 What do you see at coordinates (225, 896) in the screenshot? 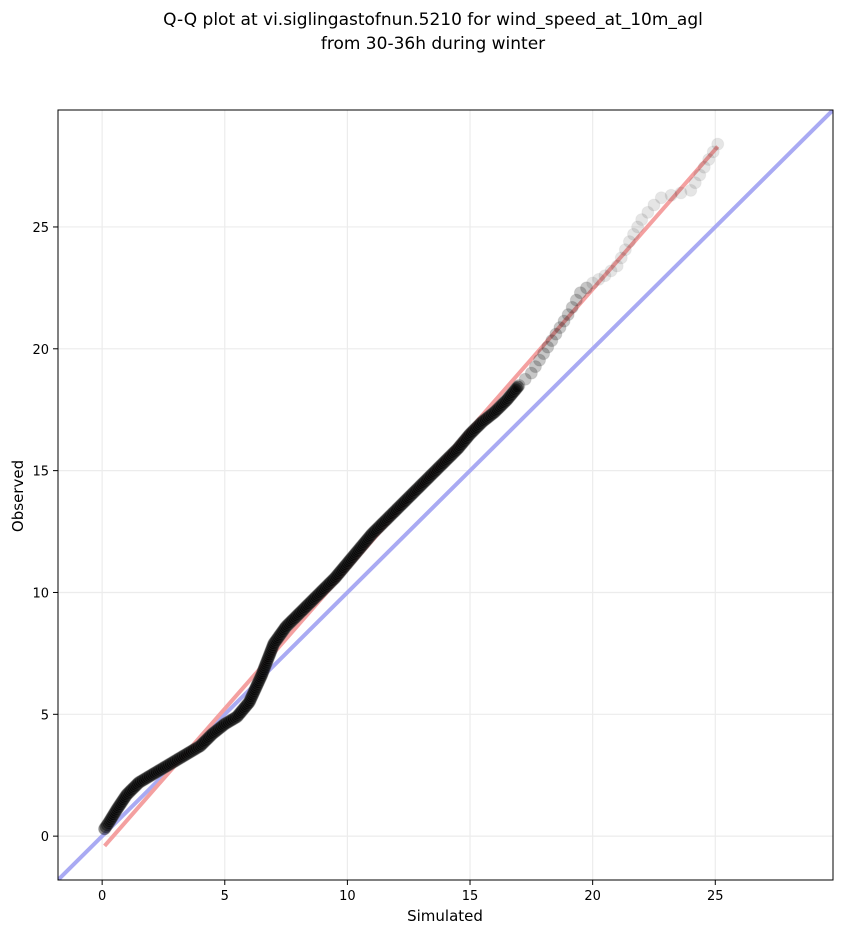
I see `x-tick-label-1: 5` at bounding box center [225, 896].